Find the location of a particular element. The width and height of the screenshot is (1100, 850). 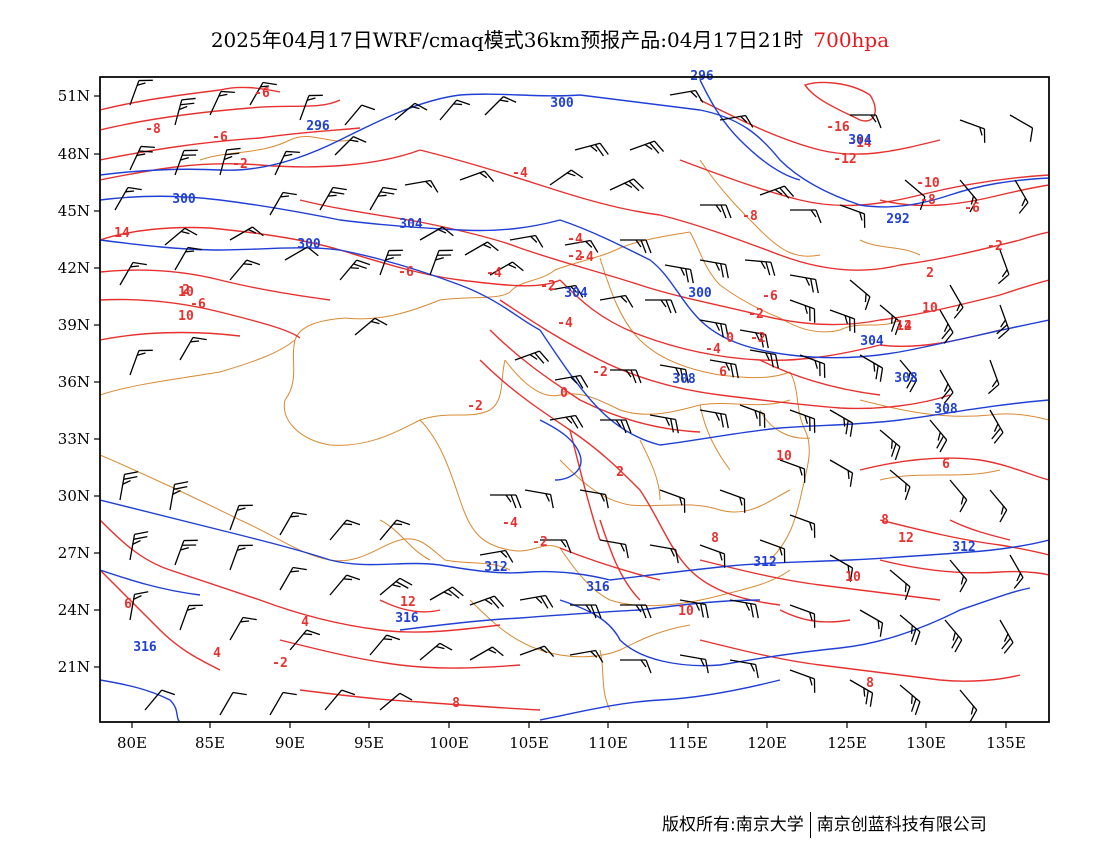

lon-tick-label: 105E is located at coordinates (529, 743).